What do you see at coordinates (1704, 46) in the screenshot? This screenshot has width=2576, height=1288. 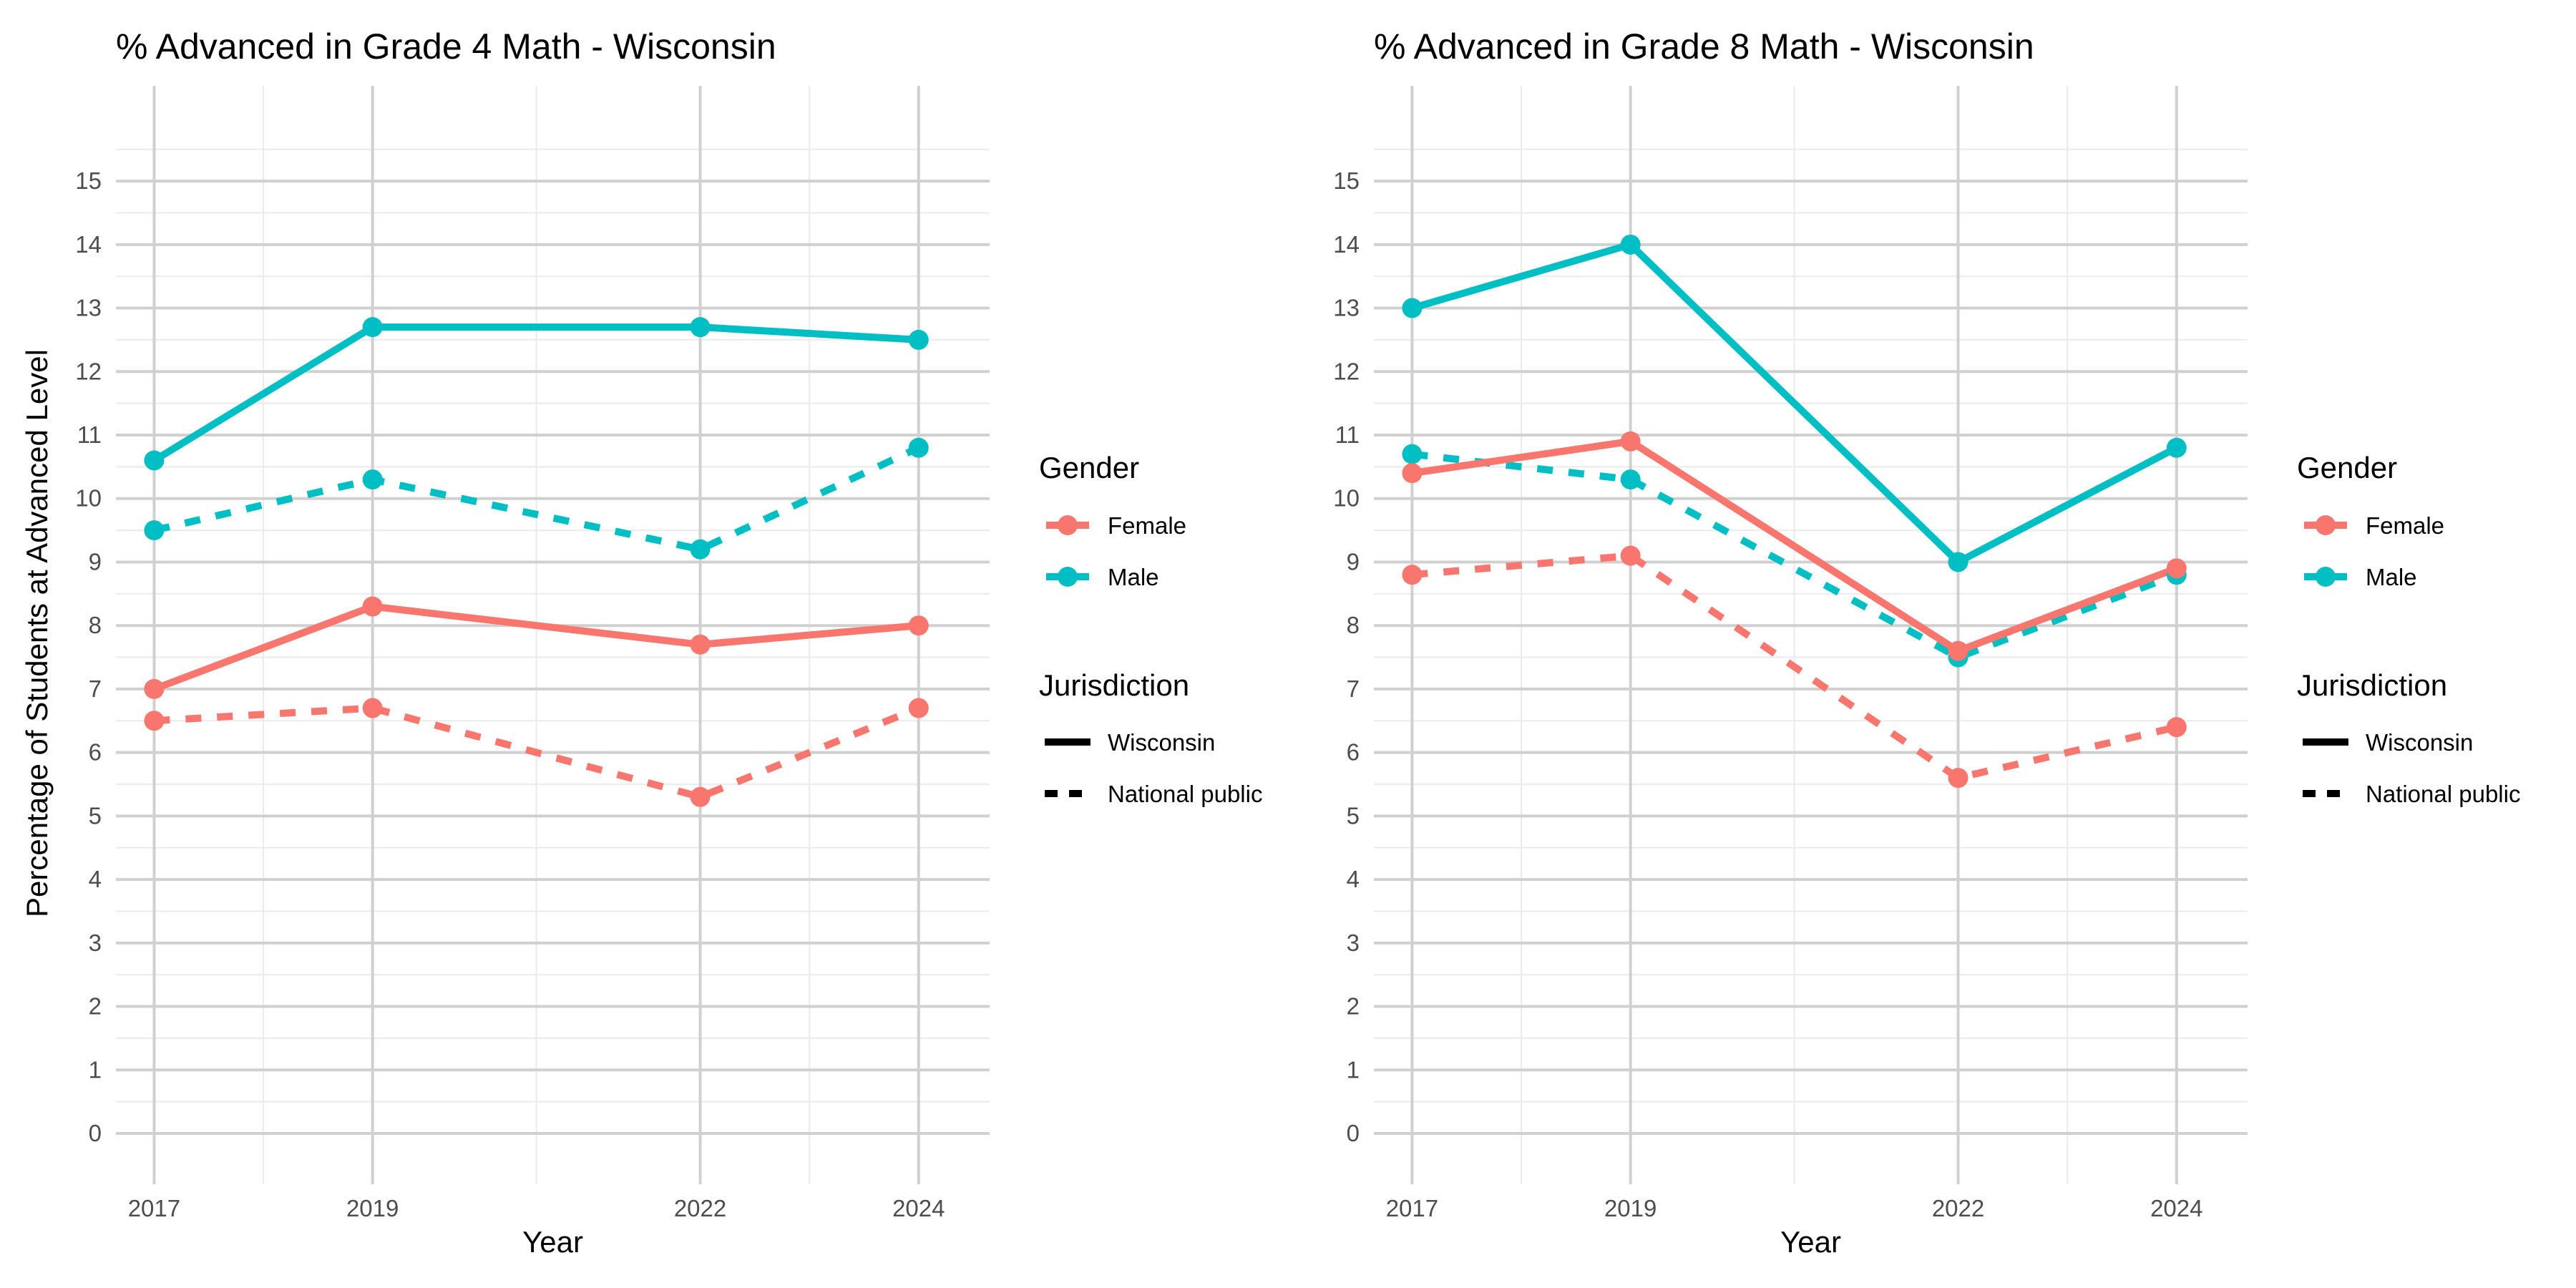 I see `chart-title: % Advanced in Grade 8 Math - Wisconsin` at bounding box center [1704, 46].